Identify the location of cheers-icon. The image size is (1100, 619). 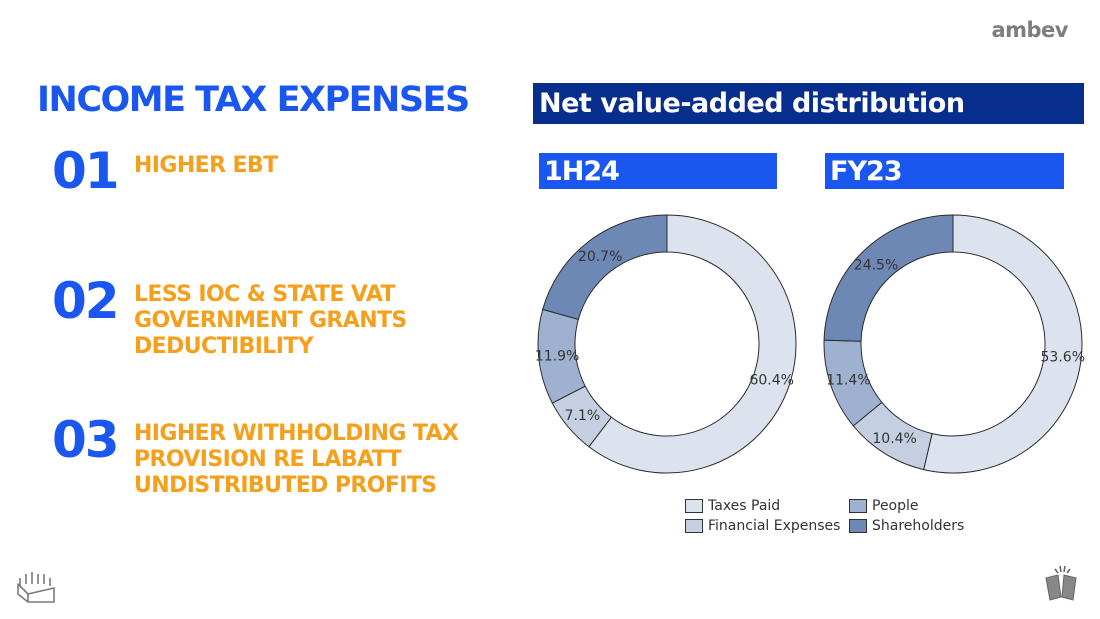
(1061, 583).